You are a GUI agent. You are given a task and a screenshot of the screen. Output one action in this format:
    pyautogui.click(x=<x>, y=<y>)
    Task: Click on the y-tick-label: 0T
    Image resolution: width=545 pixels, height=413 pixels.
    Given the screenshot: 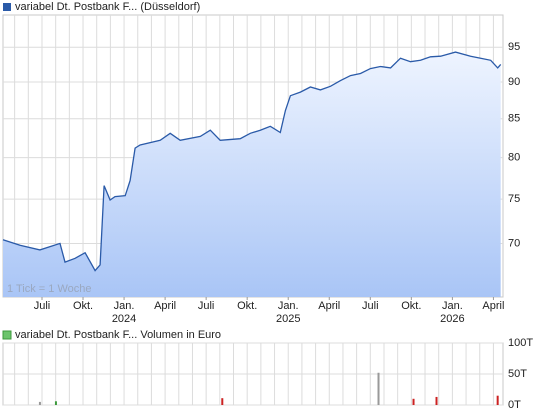 What is the action you would take?
    pyautogui.click(x=514, y=405)
    